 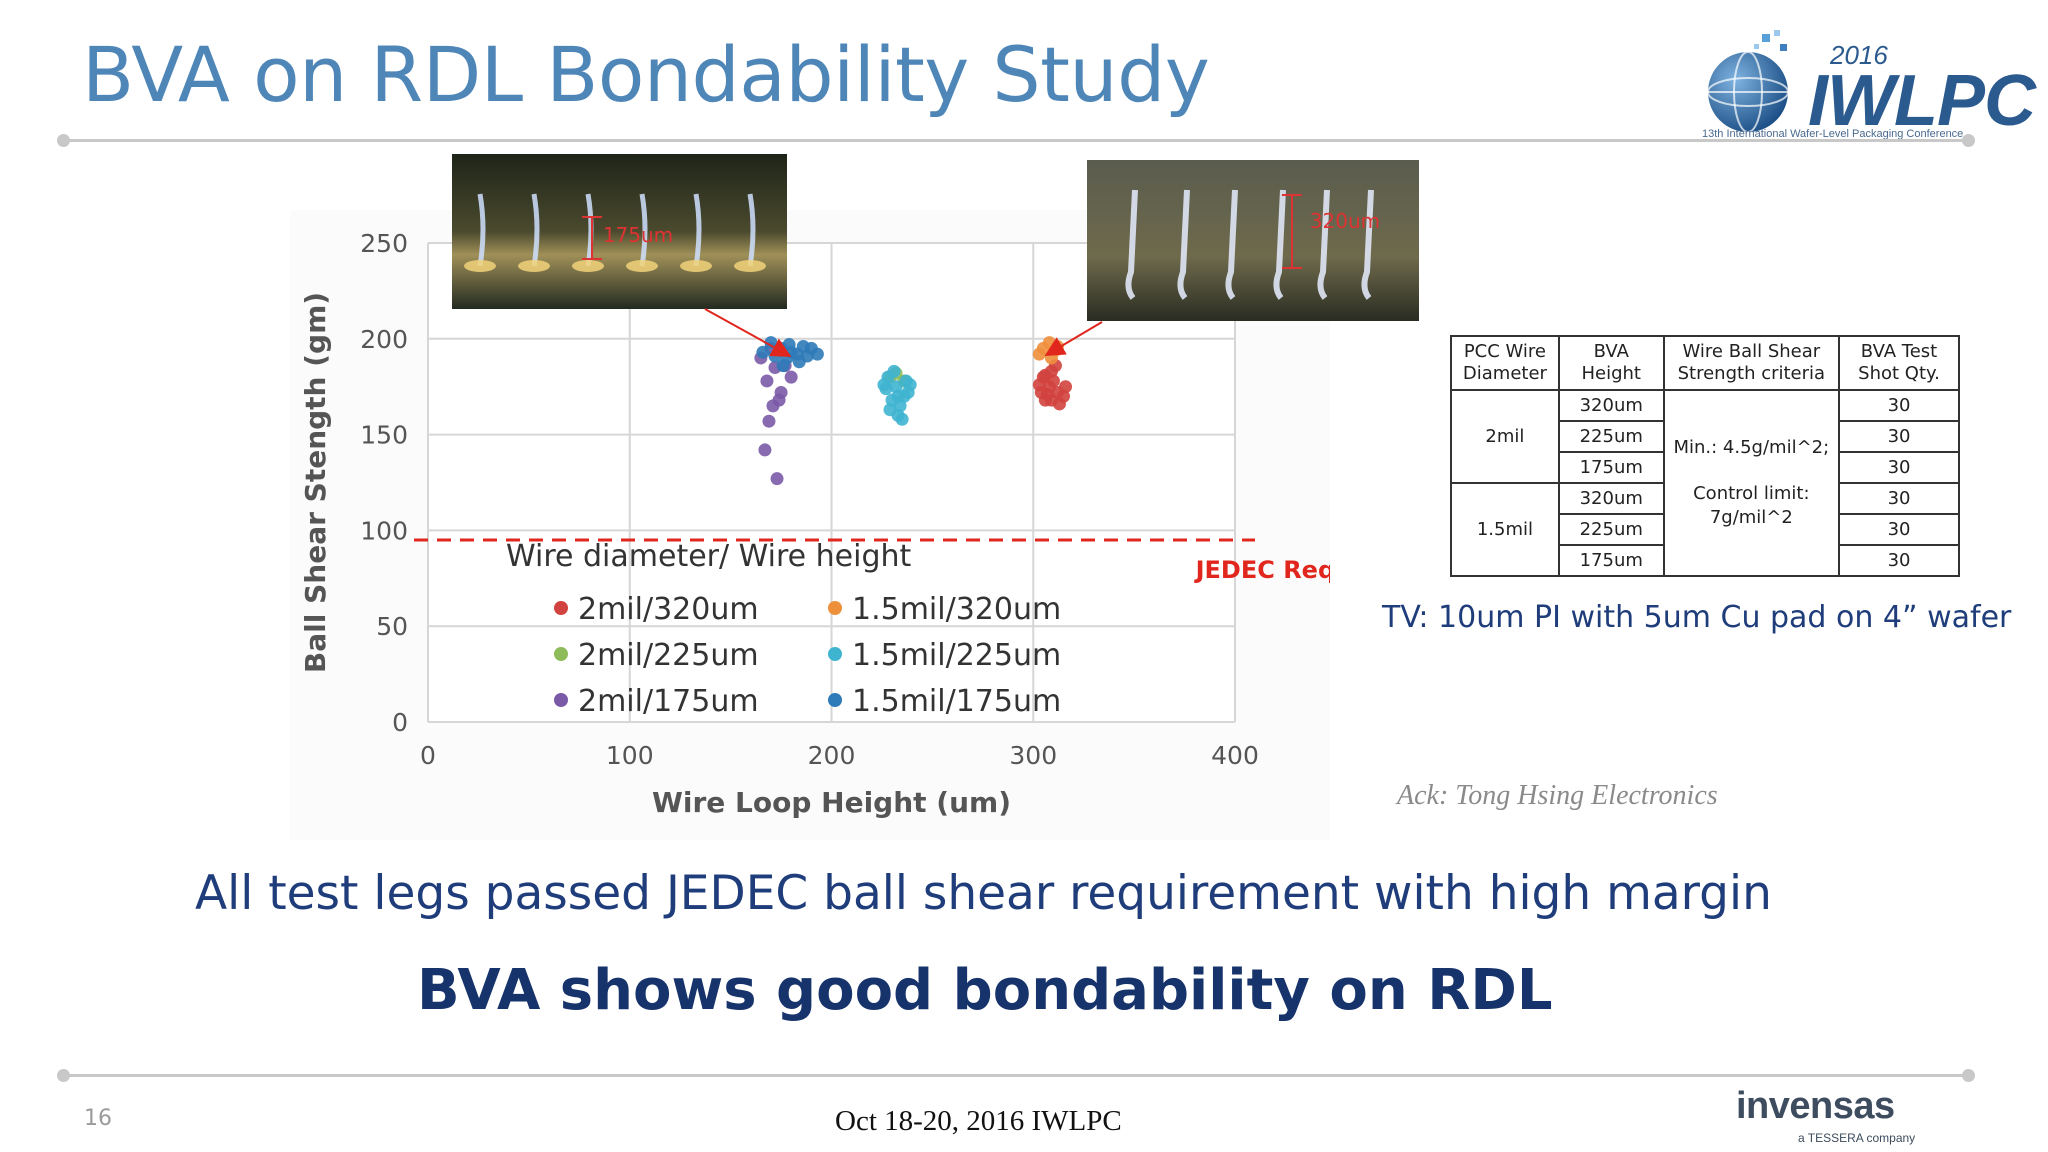 I want to click on x-tick-label: 100, so click(x=630, y=755).